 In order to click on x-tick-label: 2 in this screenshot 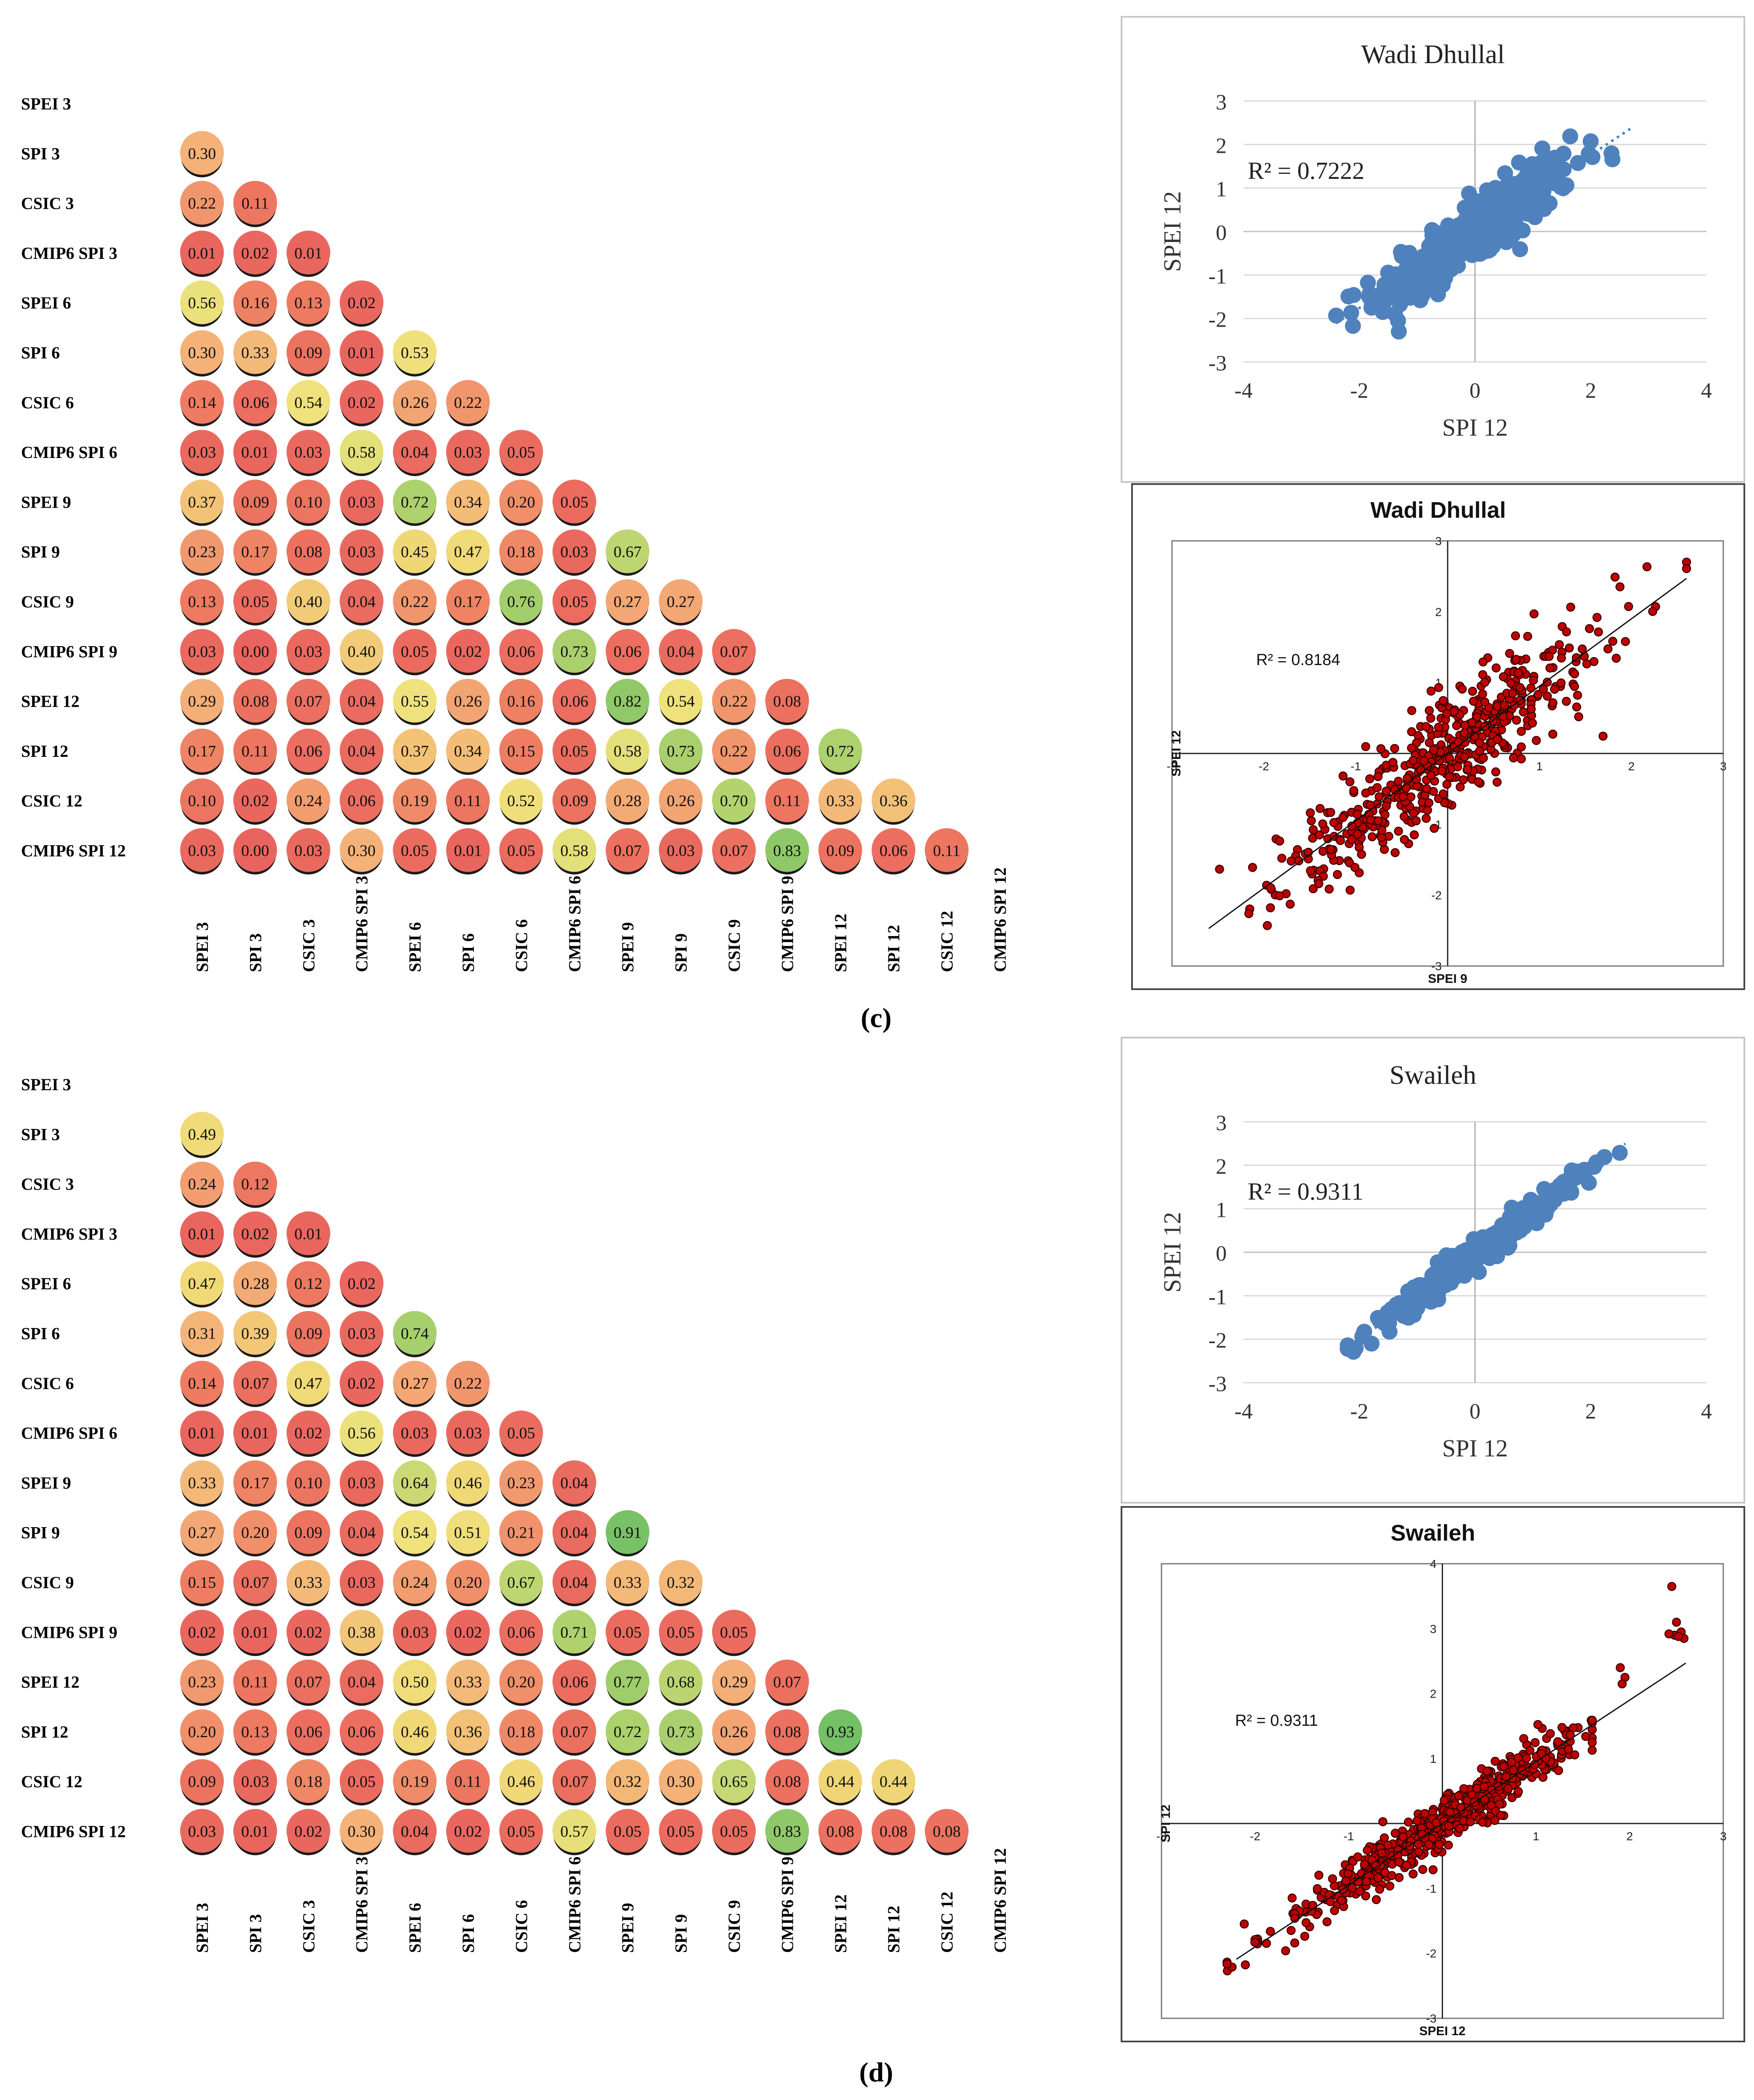, I will do `click(1629, 1837)`.